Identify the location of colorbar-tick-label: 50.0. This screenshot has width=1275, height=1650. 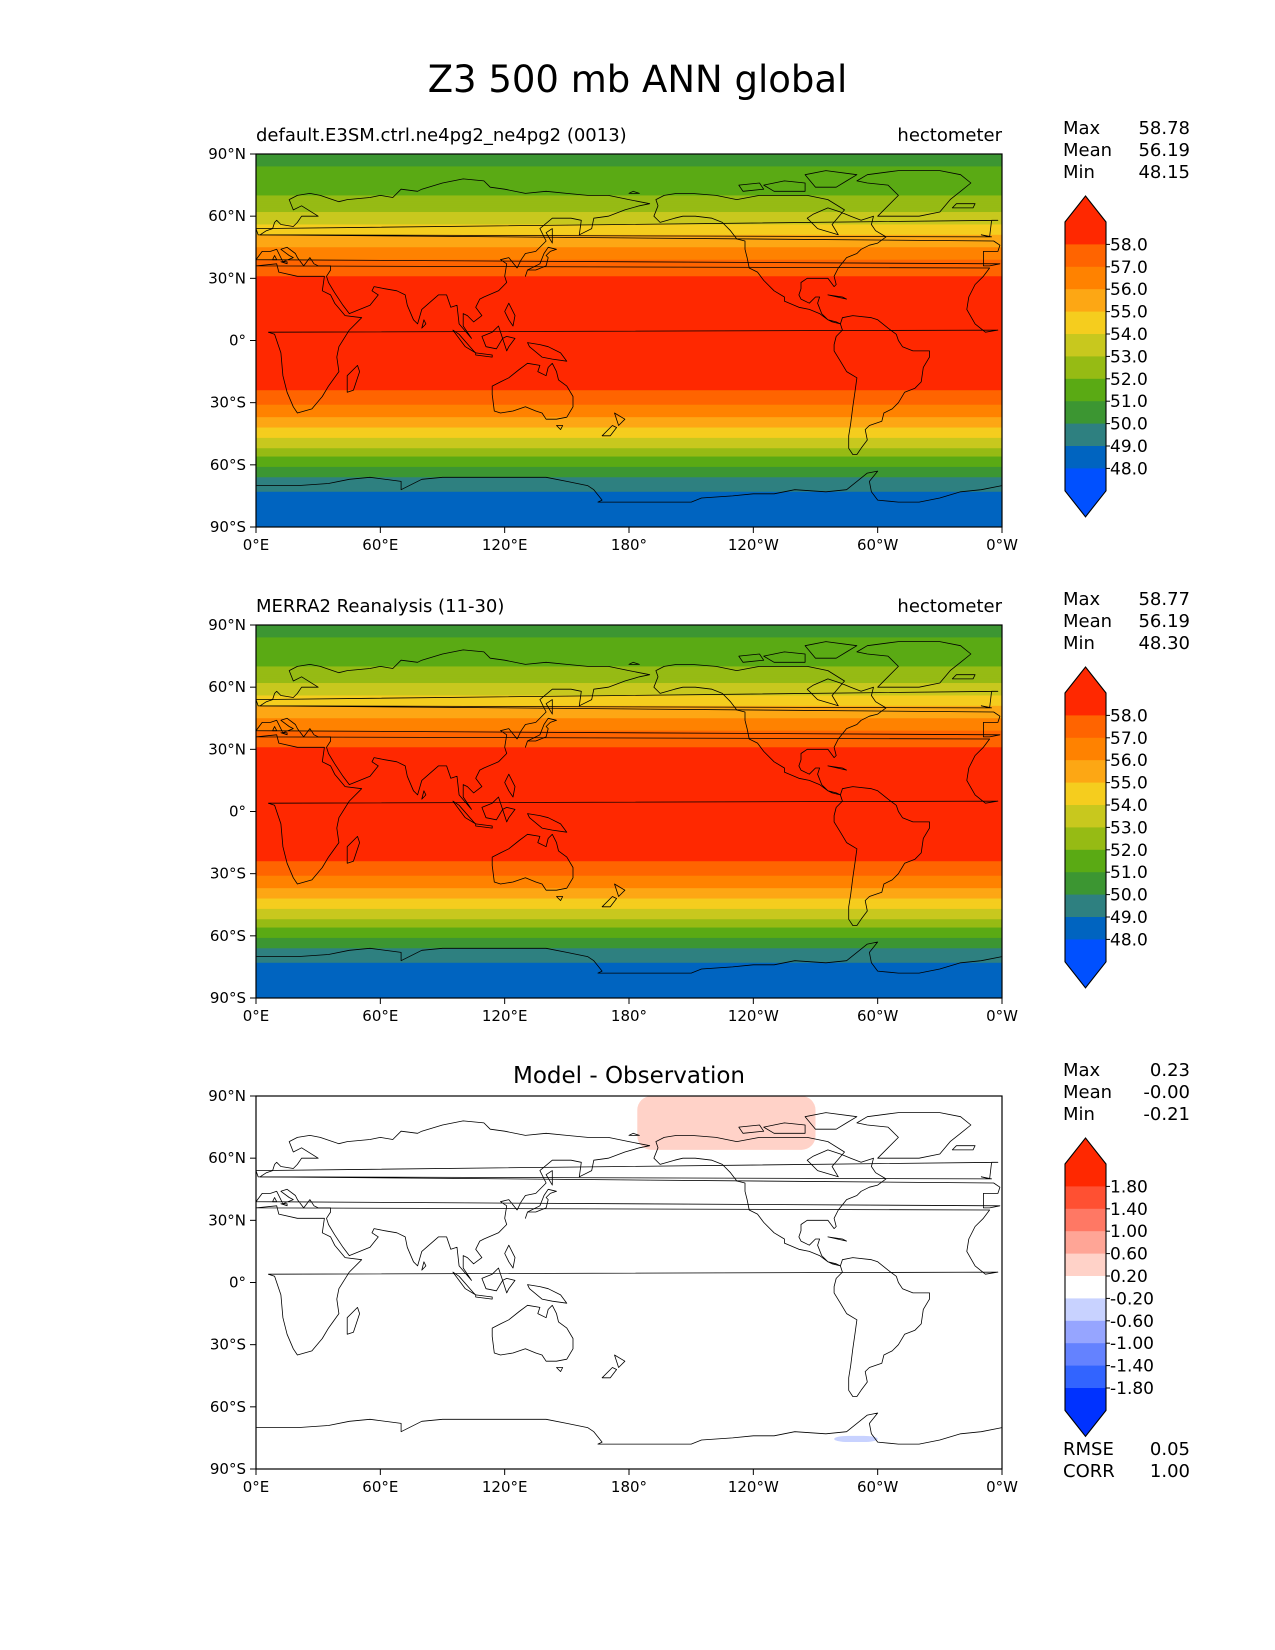
(1129, 425).